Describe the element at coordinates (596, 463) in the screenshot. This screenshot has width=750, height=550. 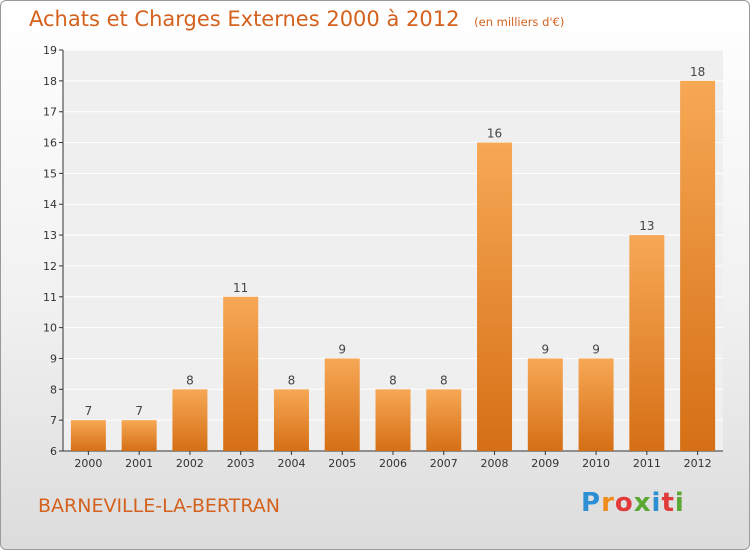
I see `x-tick-label: 2010` at that location.